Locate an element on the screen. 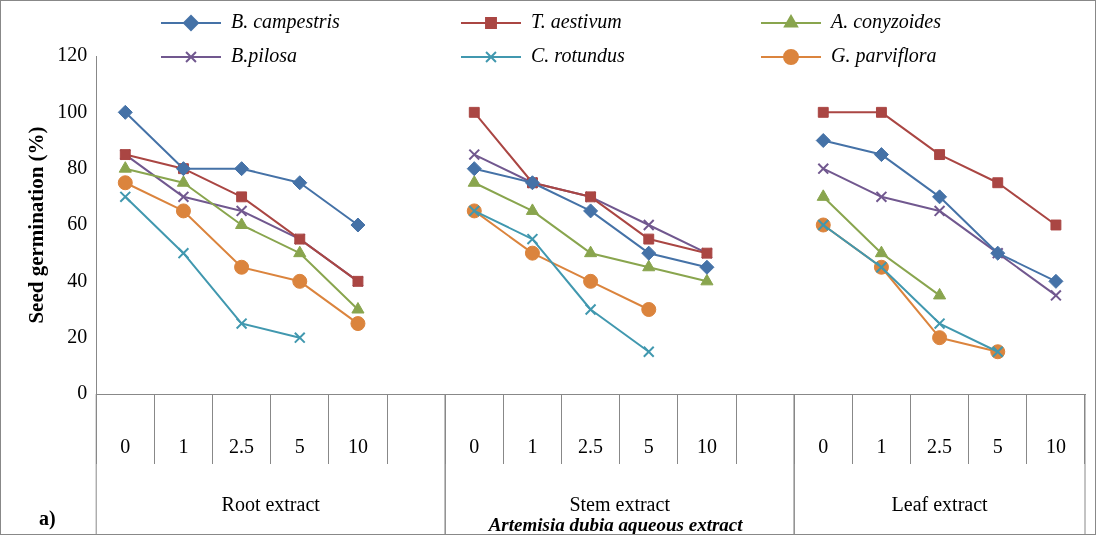  y-tick-label: 60 is located at coordinates (77, 223).